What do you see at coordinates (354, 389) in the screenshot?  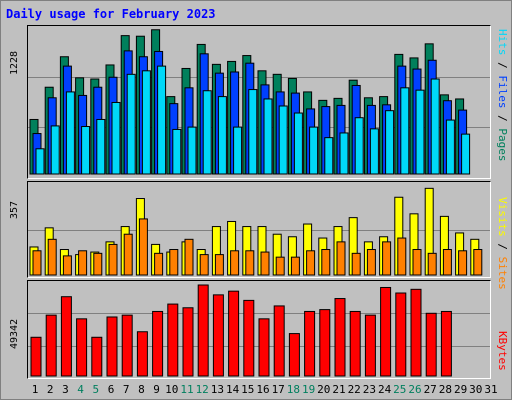 I see `x-tick-label: 22` at bounding box center [354, 389].